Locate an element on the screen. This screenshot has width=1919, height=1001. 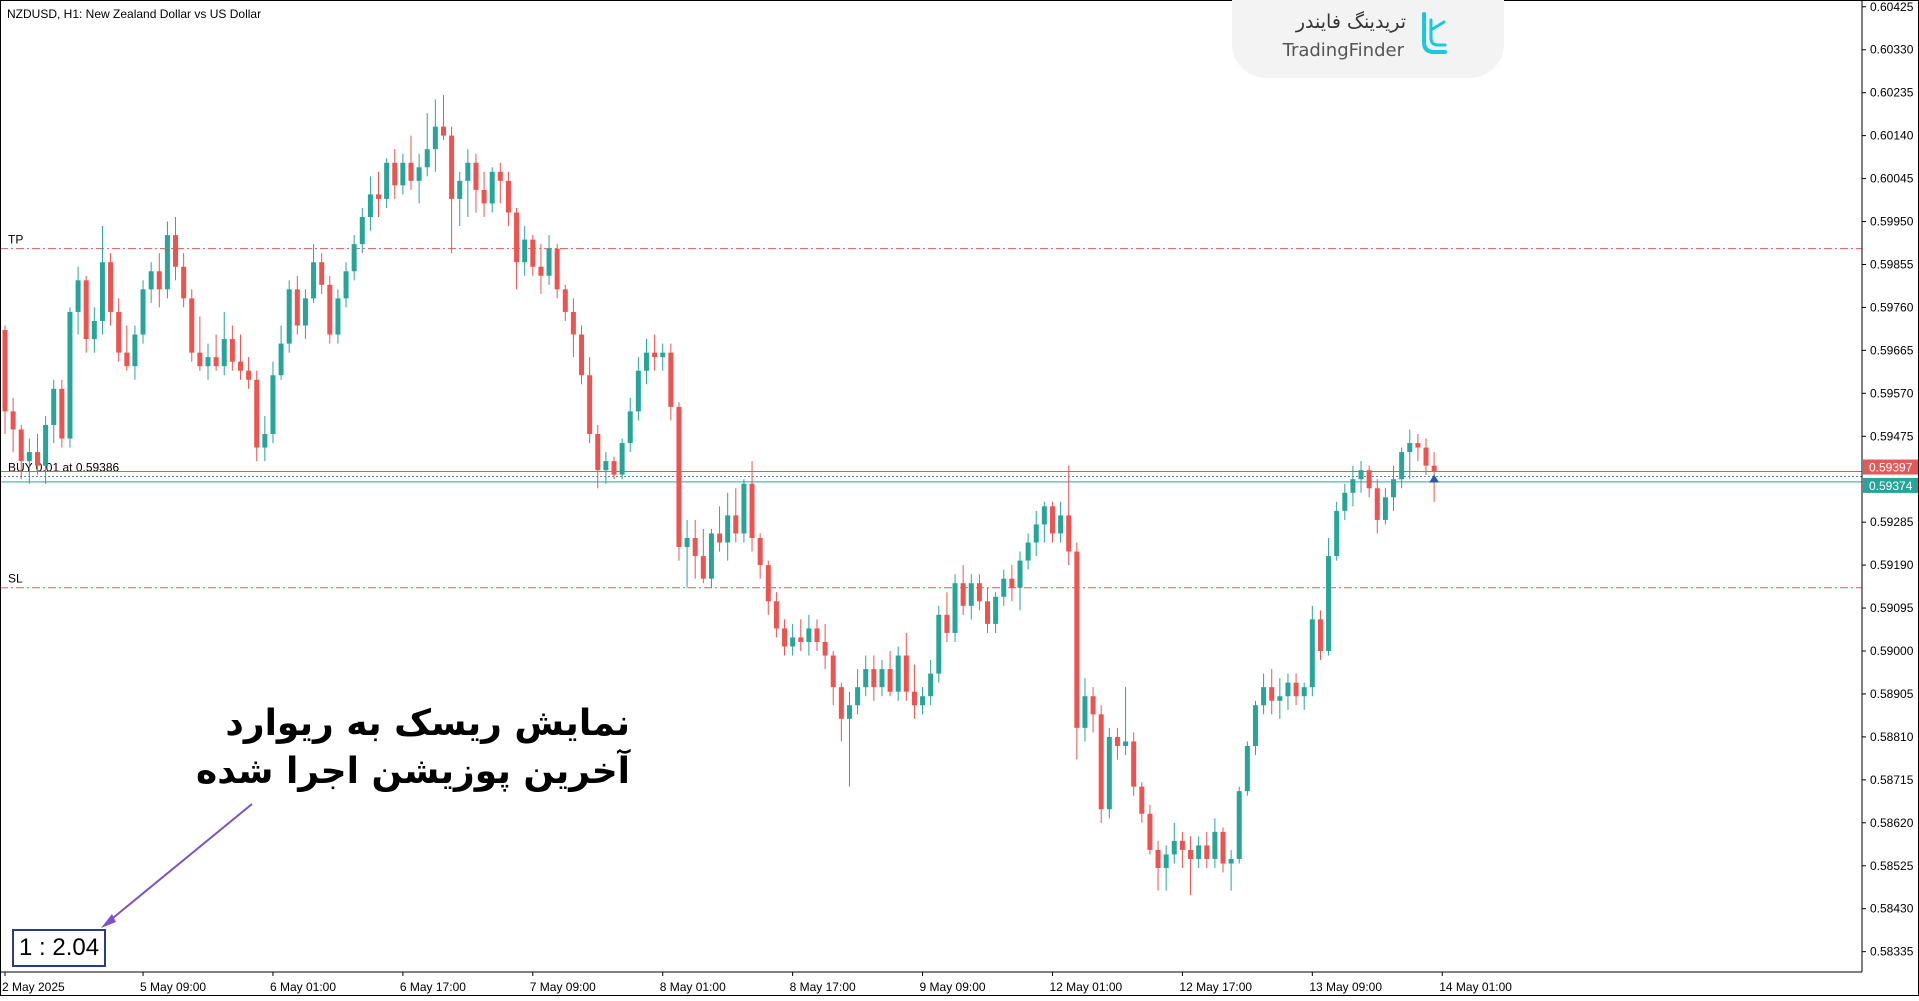
logo-text-en: TradingFinder is located at coordinates (1343, 50).